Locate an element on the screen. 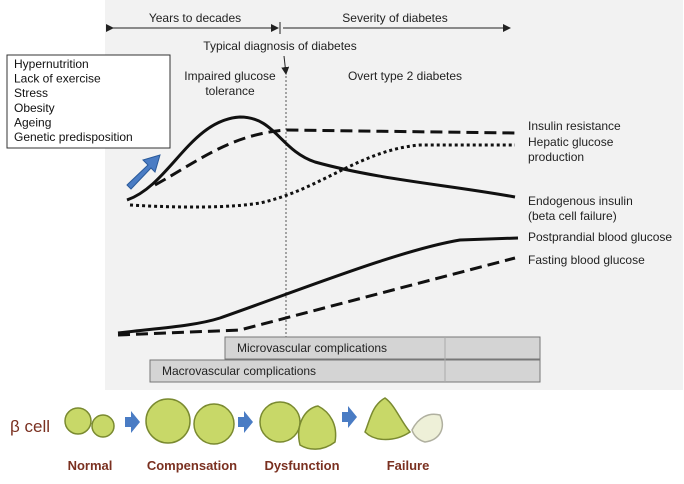 The height and width of the screenshot is (484, 684). insulin-curve is located at coordinates (321, 158).